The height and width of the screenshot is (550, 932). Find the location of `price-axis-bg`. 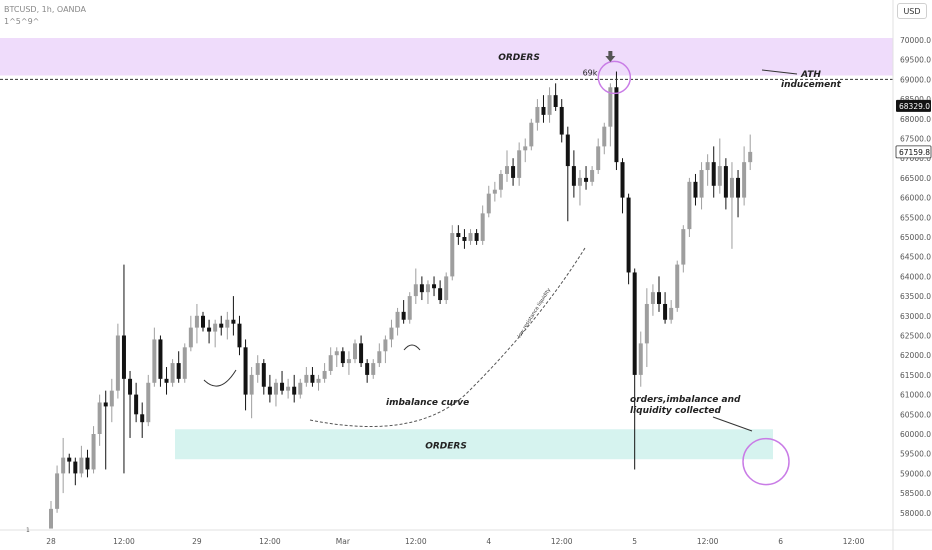

price-axis-bg is located at coordinates (912, 275).